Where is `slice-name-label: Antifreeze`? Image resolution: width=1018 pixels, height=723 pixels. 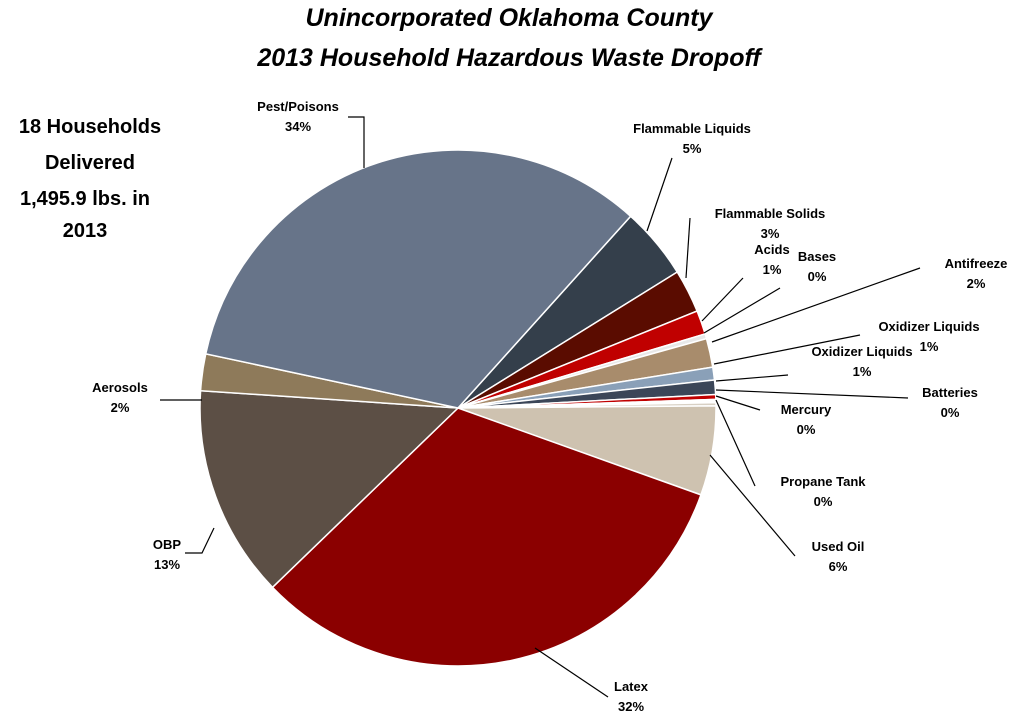
slice-name-label: Antifreeze is located at coordinates (976, 263).